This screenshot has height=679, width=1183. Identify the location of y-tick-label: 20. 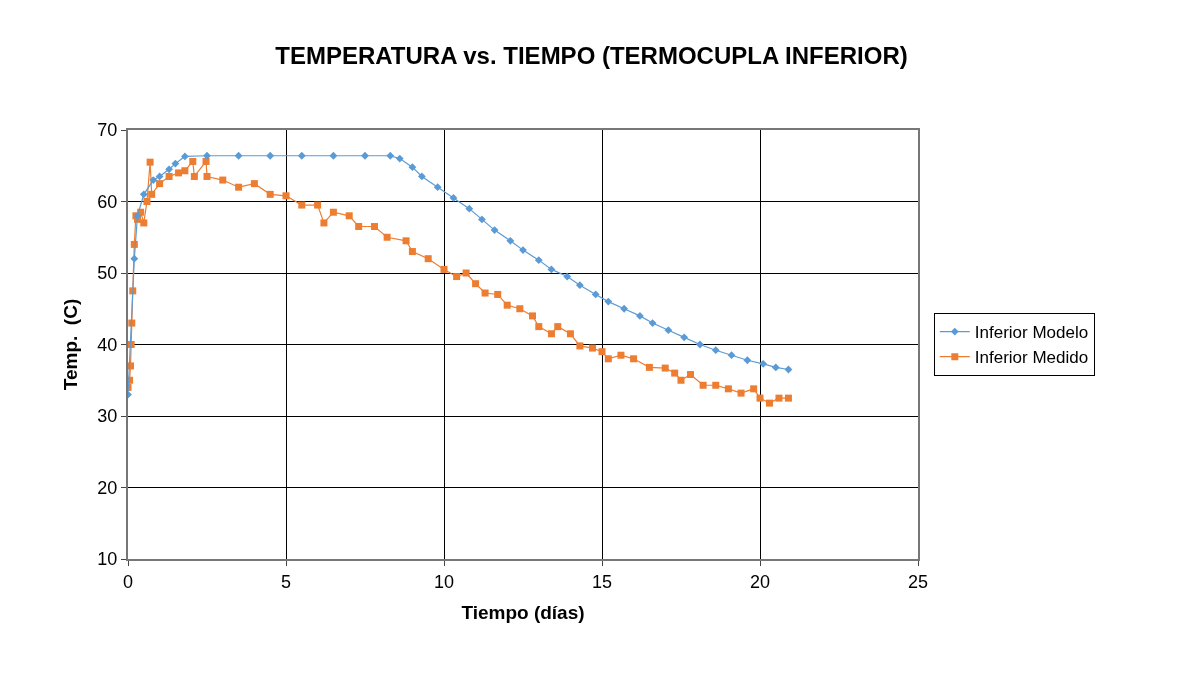
(107, 487).